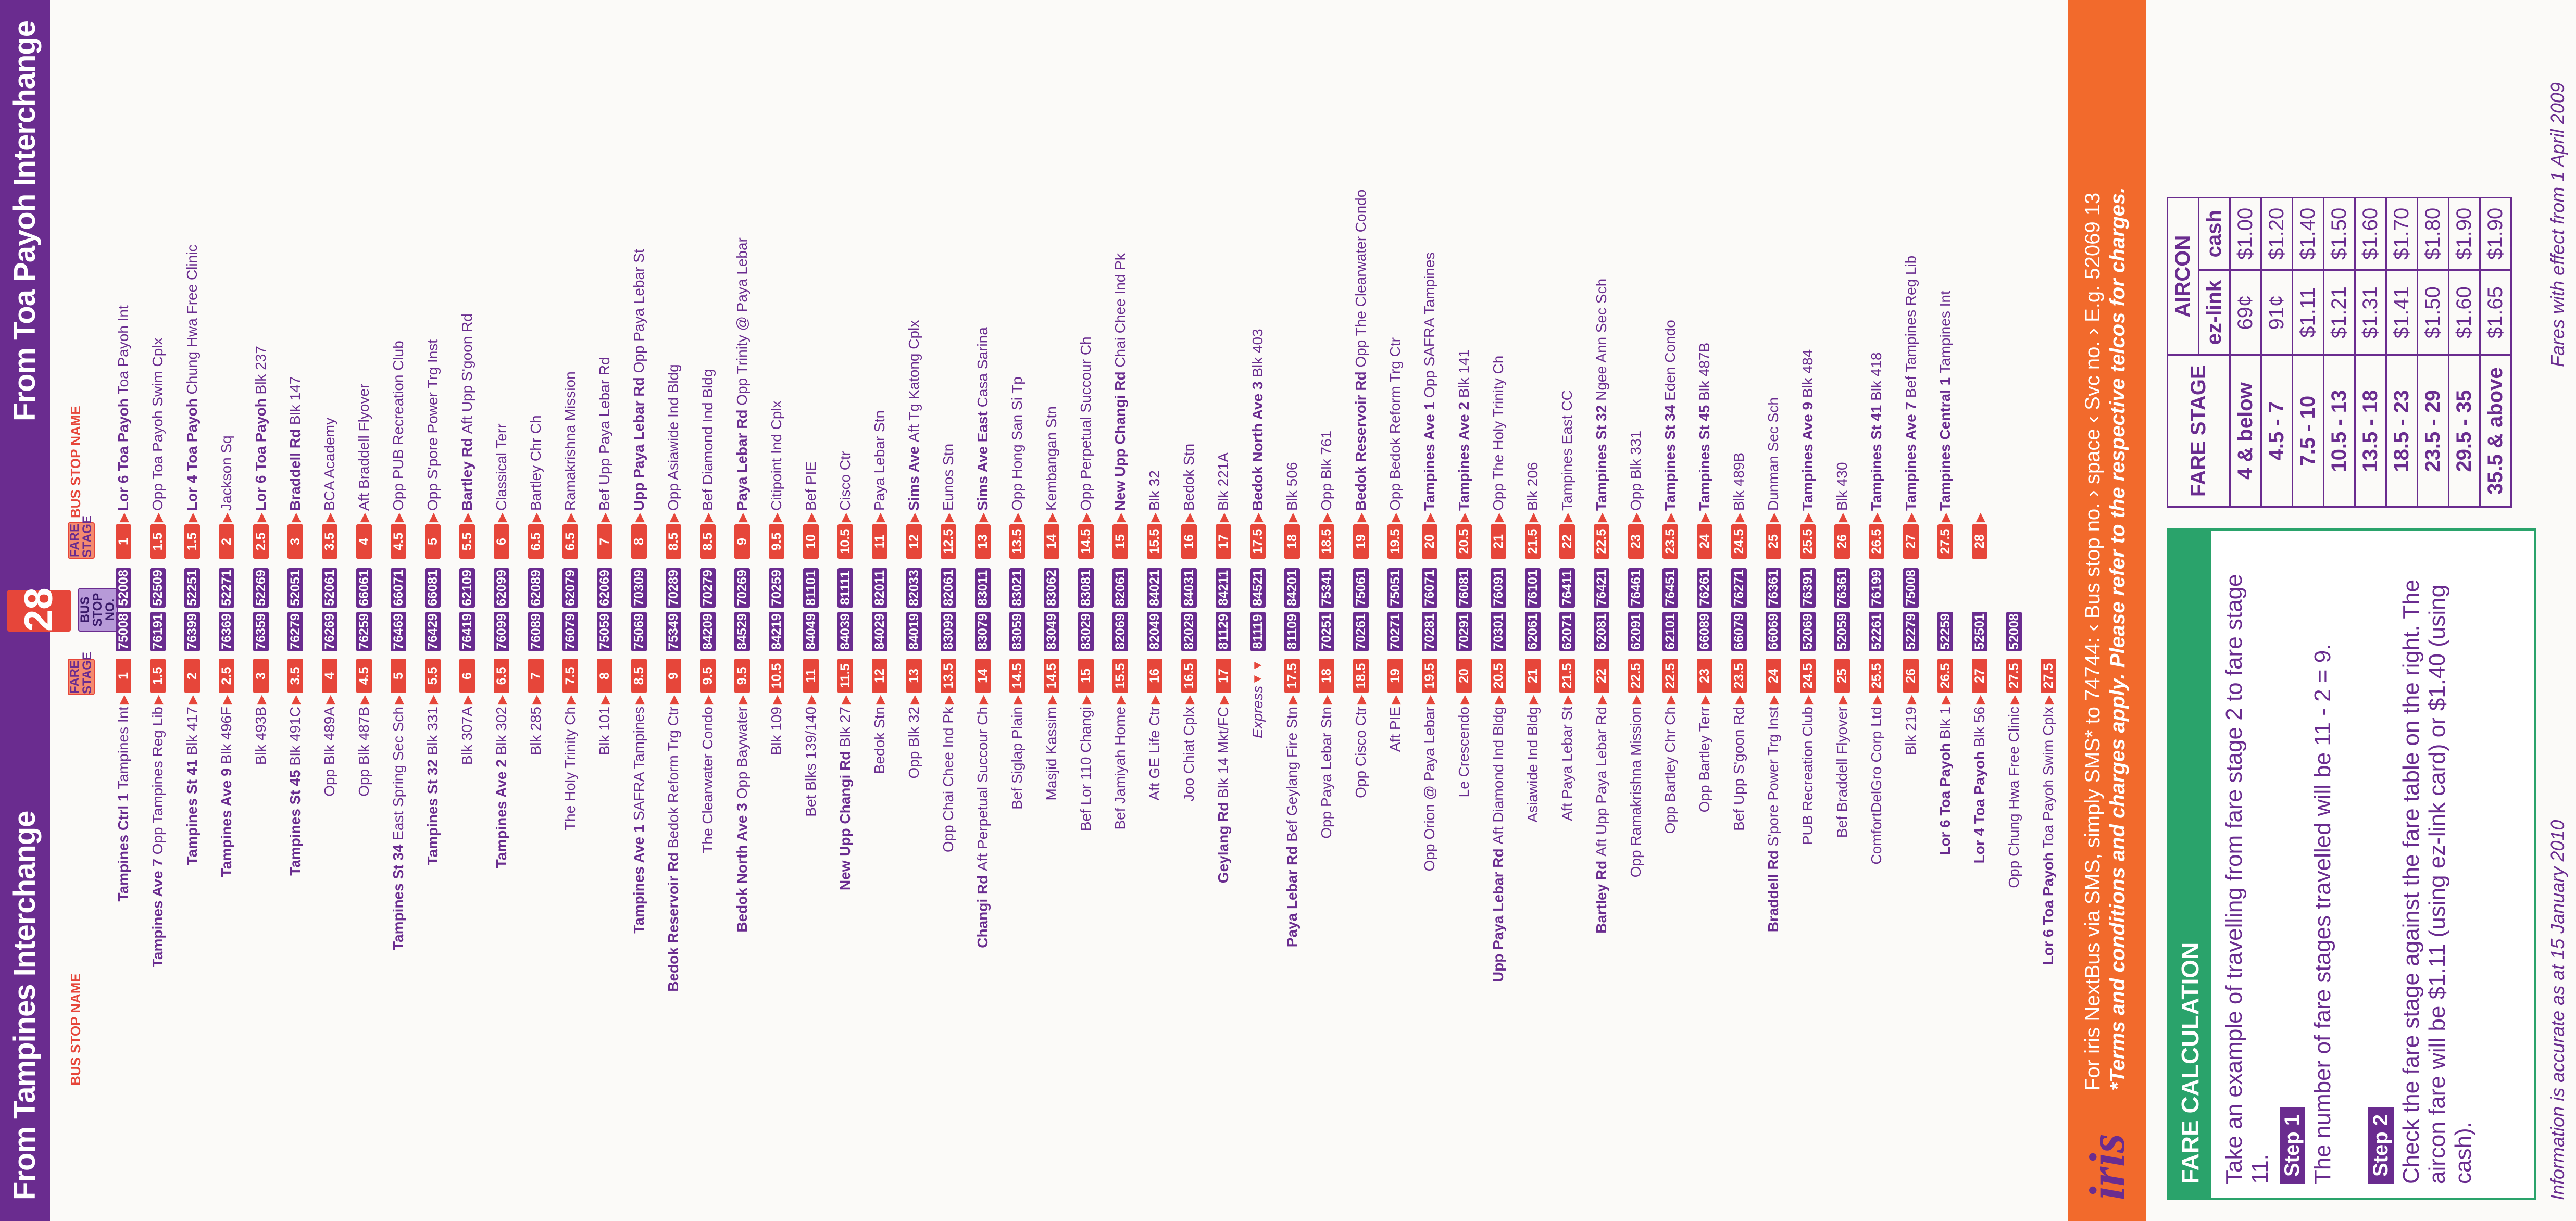 This screenshot has height=1221, width=2576. Describe the element at coordinates (2277, 431) in the screenshot. I see `fare-cell-stage: 4.5 - 7` at that location.